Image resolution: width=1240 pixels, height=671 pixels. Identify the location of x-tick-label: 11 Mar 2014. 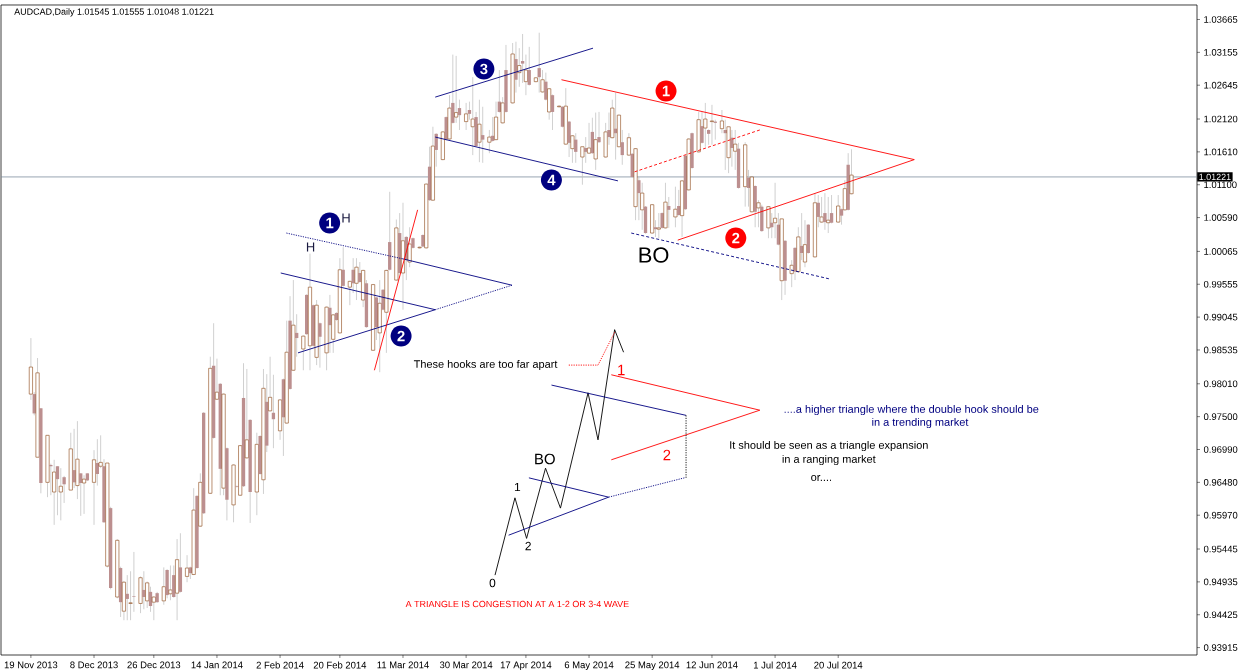
(403, 665).